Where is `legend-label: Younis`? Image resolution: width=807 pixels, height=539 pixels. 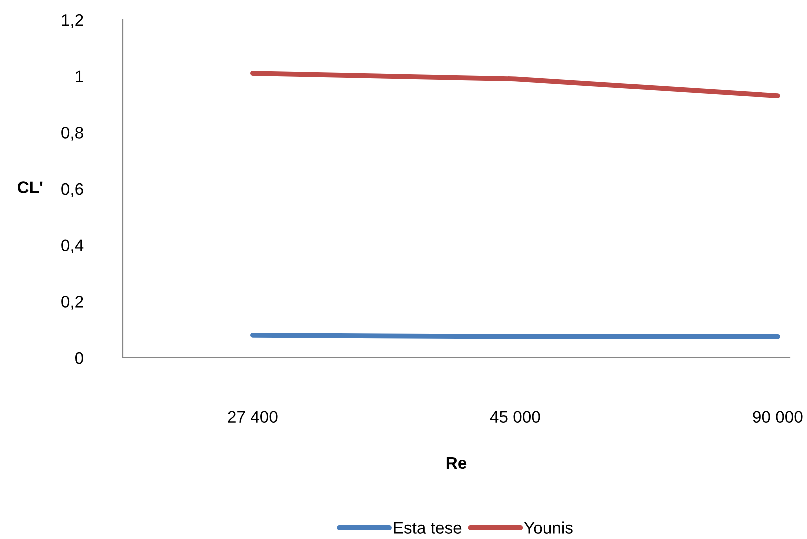 legend-label: Younis is located at coordinates (548, 528).